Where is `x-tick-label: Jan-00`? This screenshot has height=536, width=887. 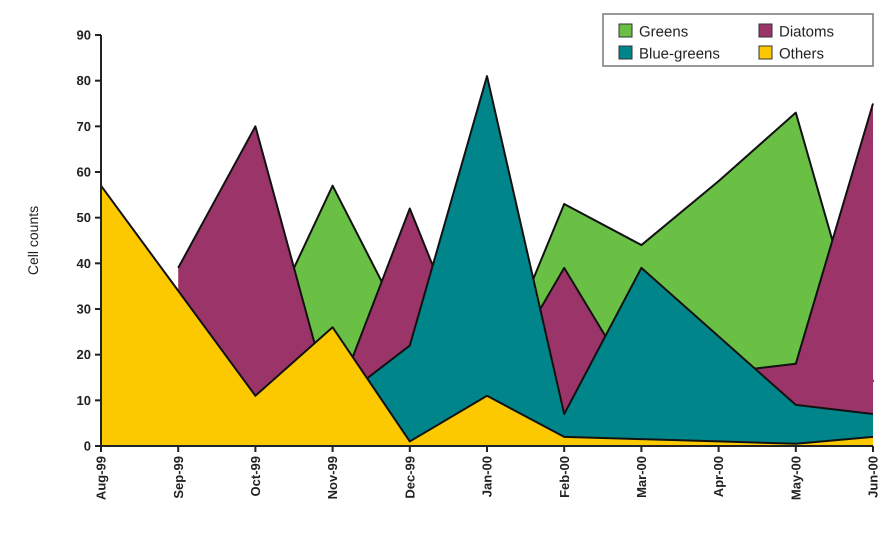
x-tick-label: Jan-00 is located at coordinates (487, 477).